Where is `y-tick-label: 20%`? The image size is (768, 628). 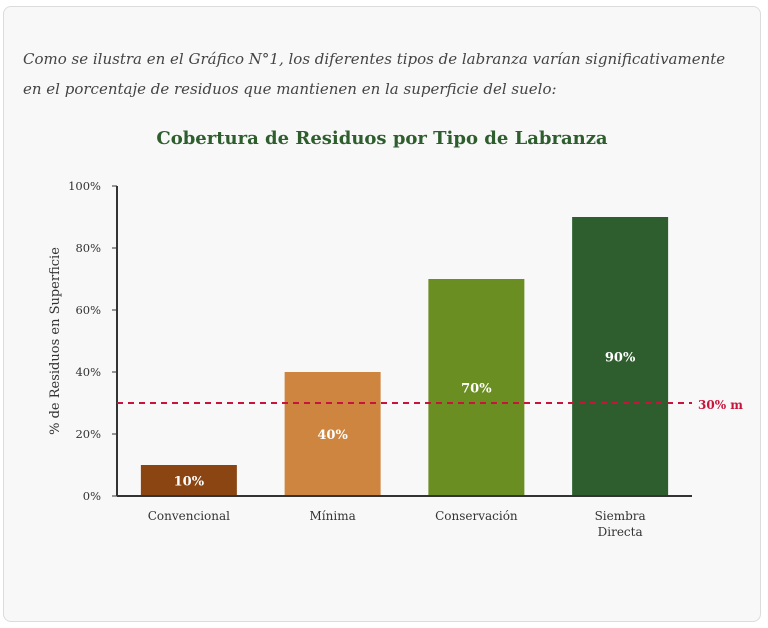
y-tick-label: 20% is located at coordinates (88, 434).